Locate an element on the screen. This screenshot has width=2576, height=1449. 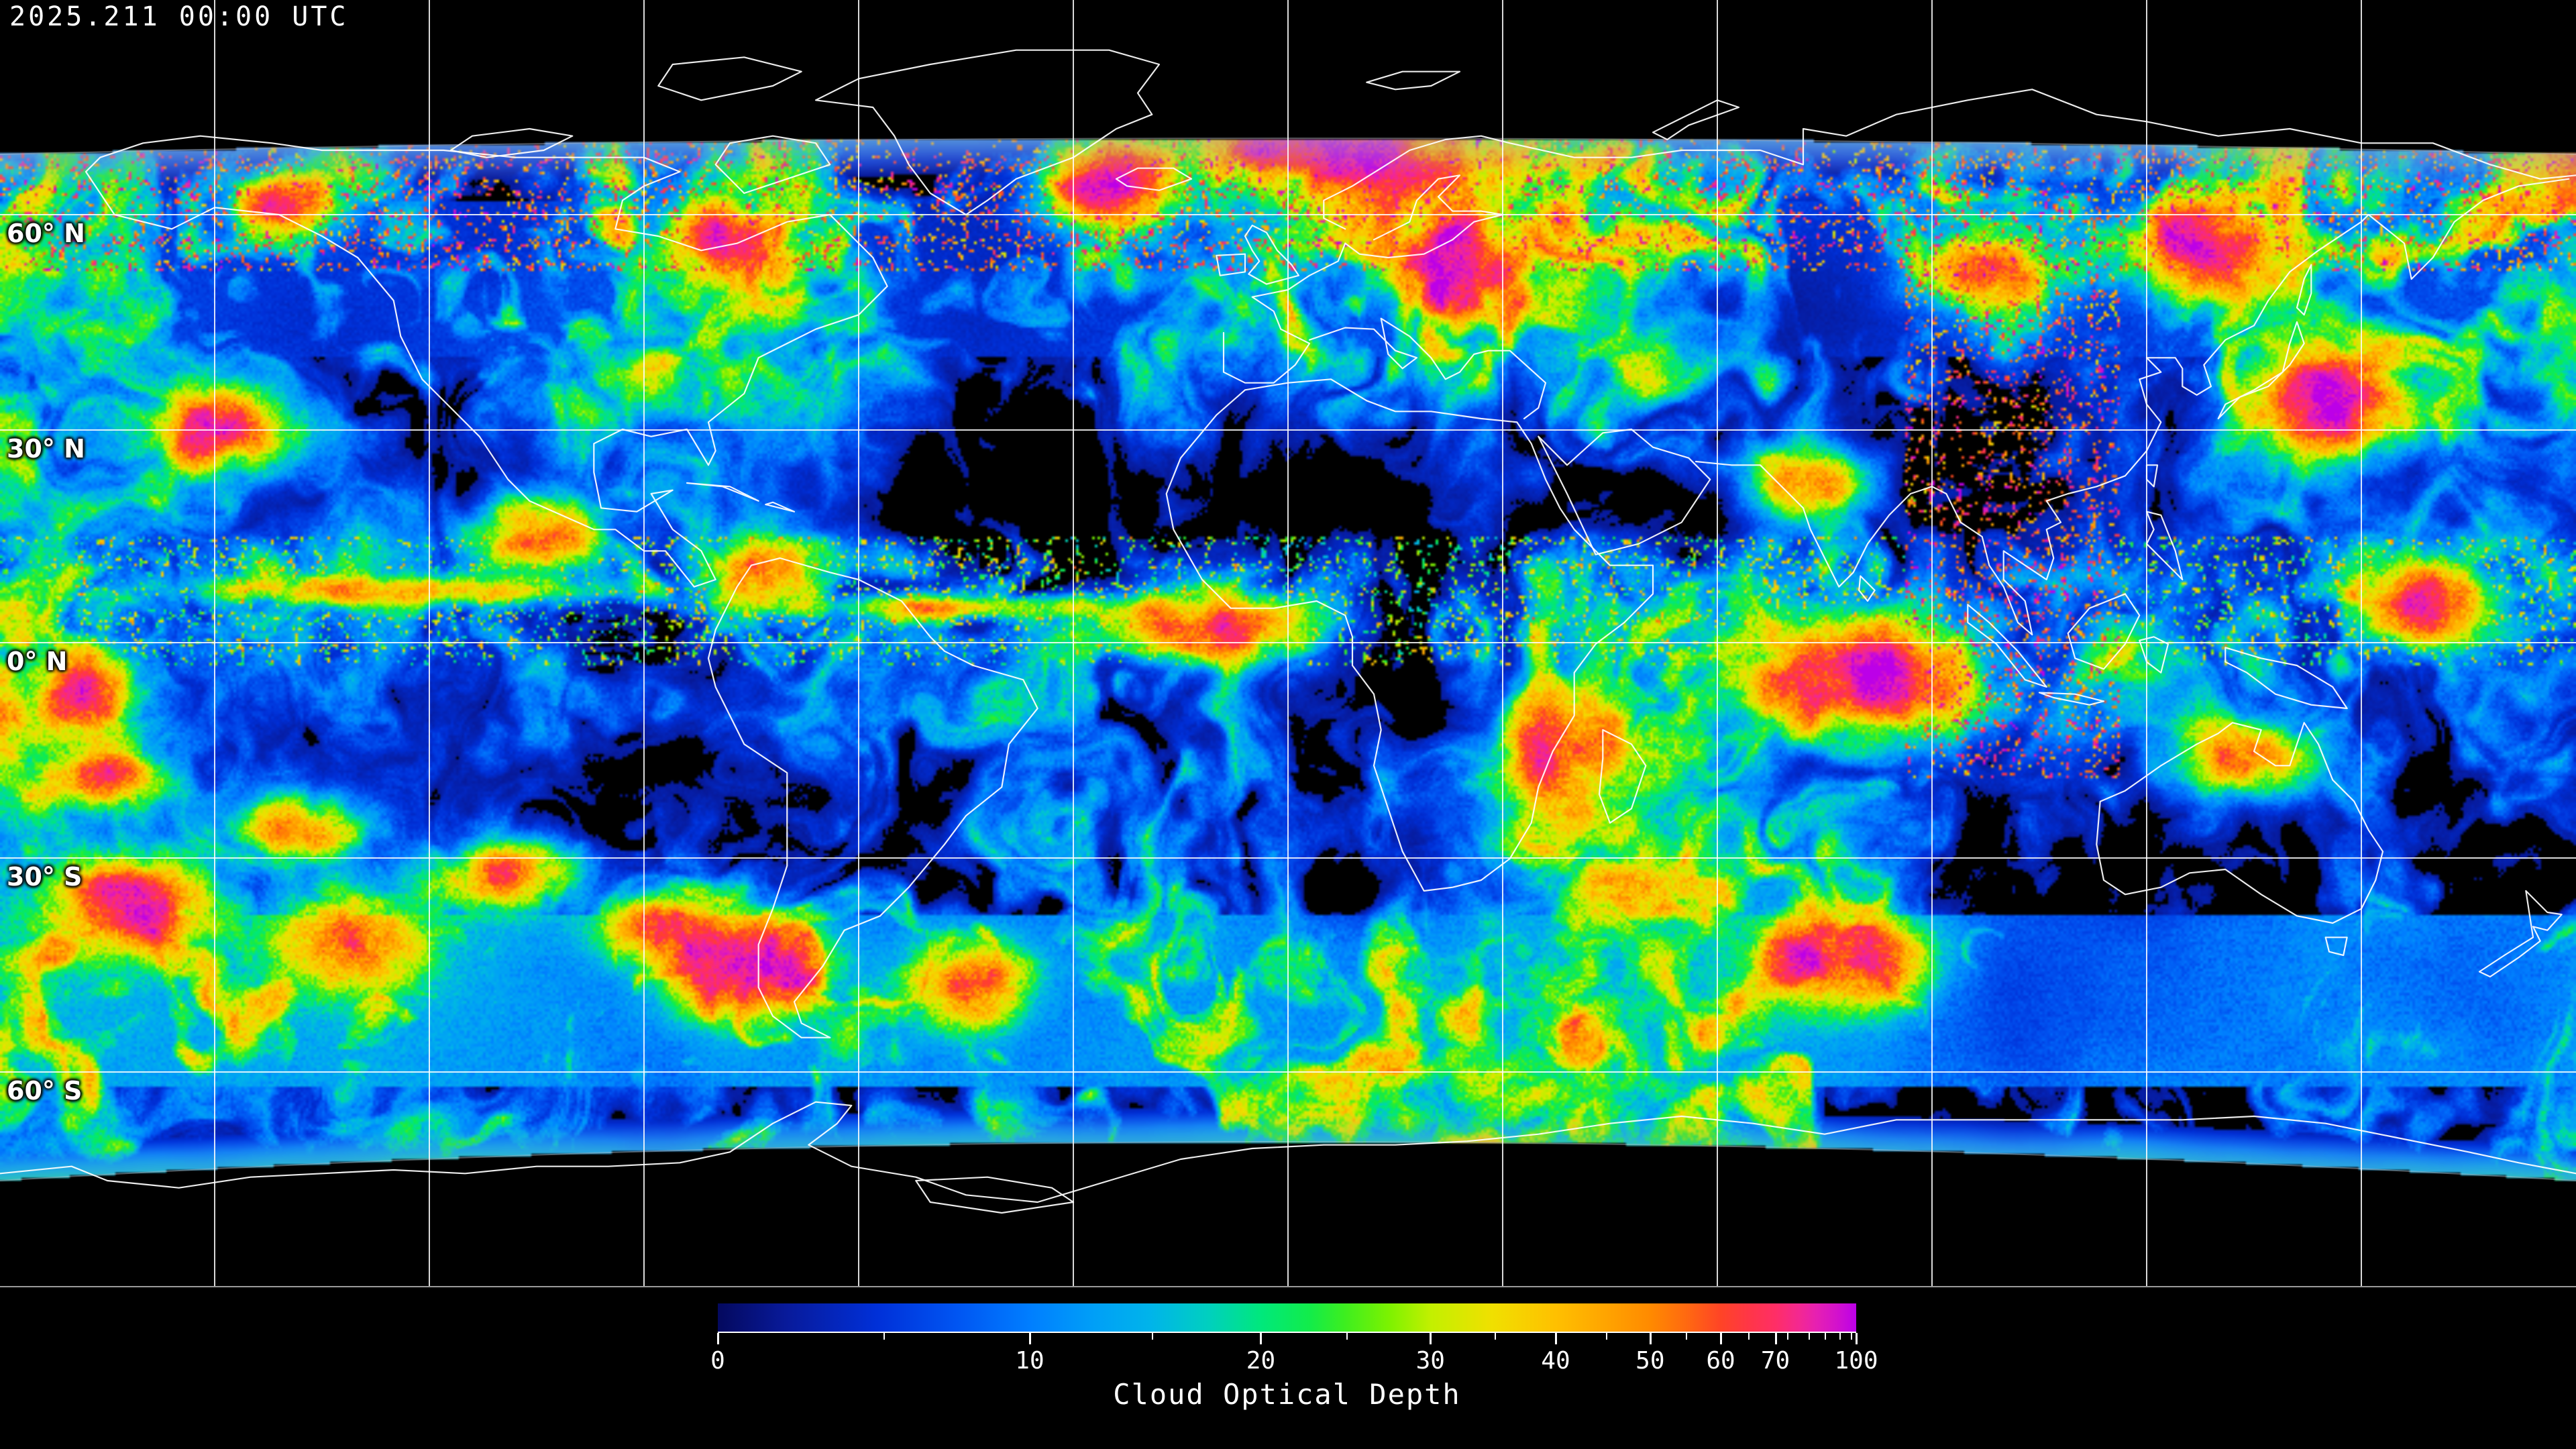
colorbar-tick-label: 60 is located at coordinates (1720, 1361).